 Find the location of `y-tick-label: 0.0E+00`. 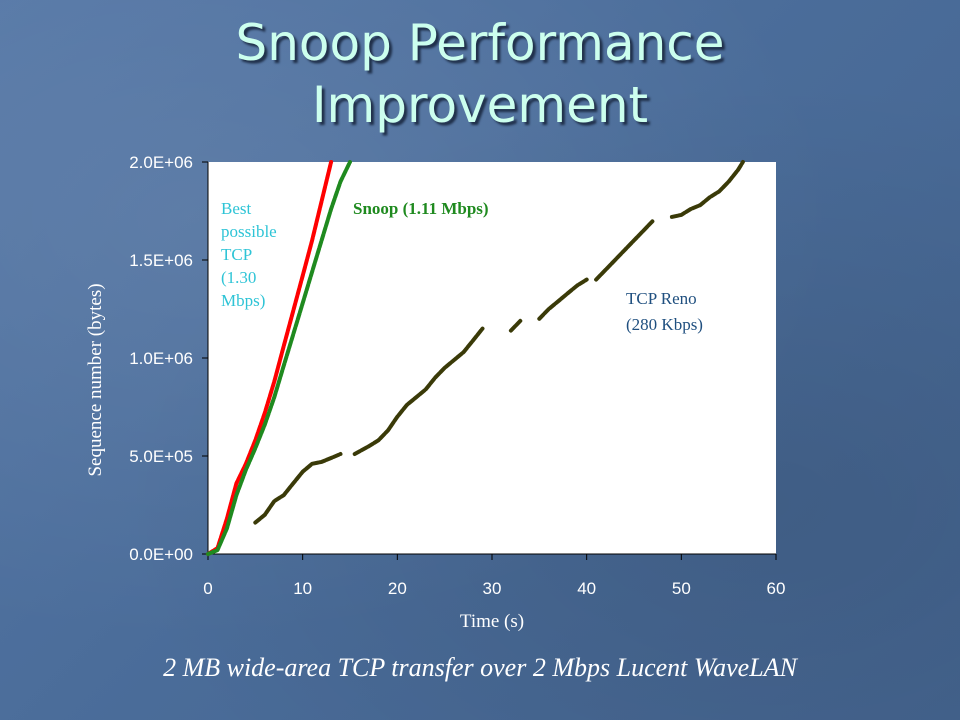

y-tick-label: 0.0E+00 is located at coordinates (161, 554).